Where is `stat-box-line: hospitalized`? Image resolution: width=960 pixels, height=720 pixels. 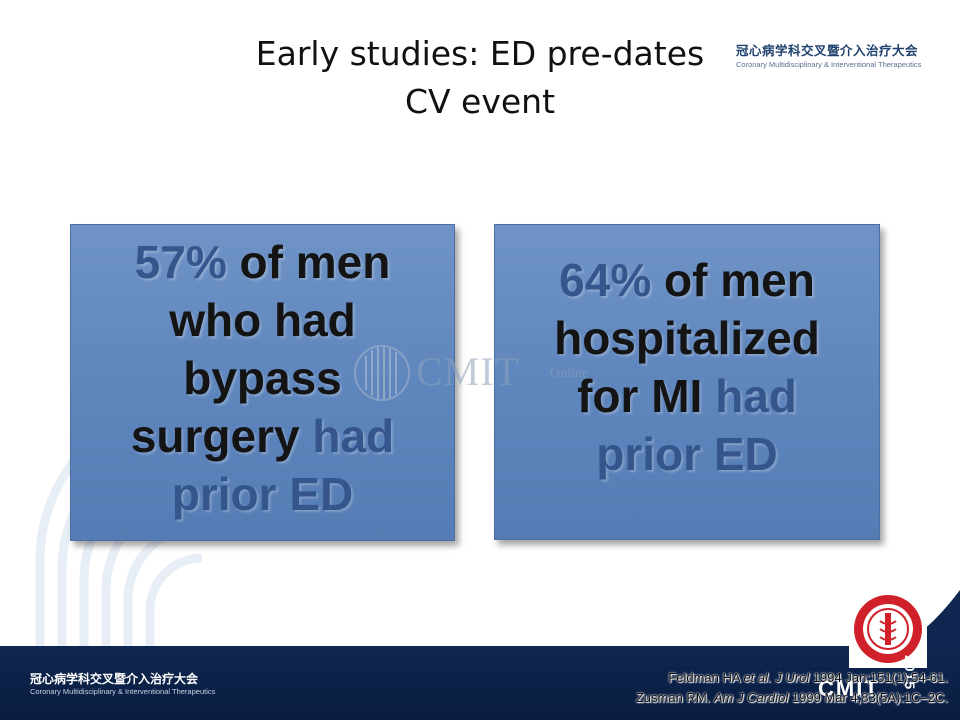
stat-box-line: hospitalized is located at coordinates (687, 338).